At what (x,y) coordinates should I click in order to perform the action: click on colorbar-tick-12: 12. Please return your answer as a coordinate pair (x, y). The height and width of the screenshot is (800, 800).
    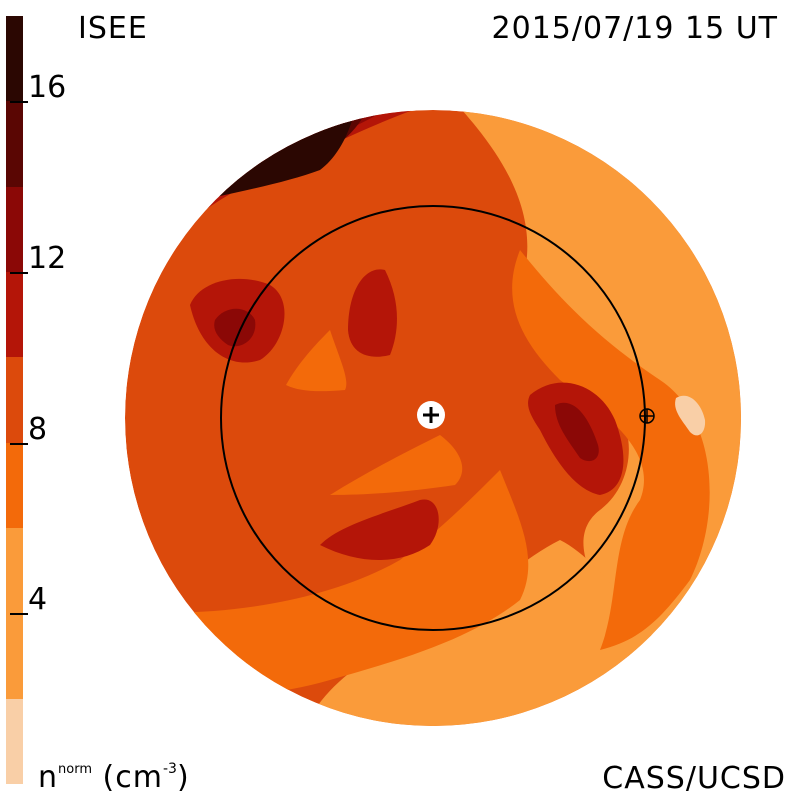
    Looking at the image, I should click on (38, 258).